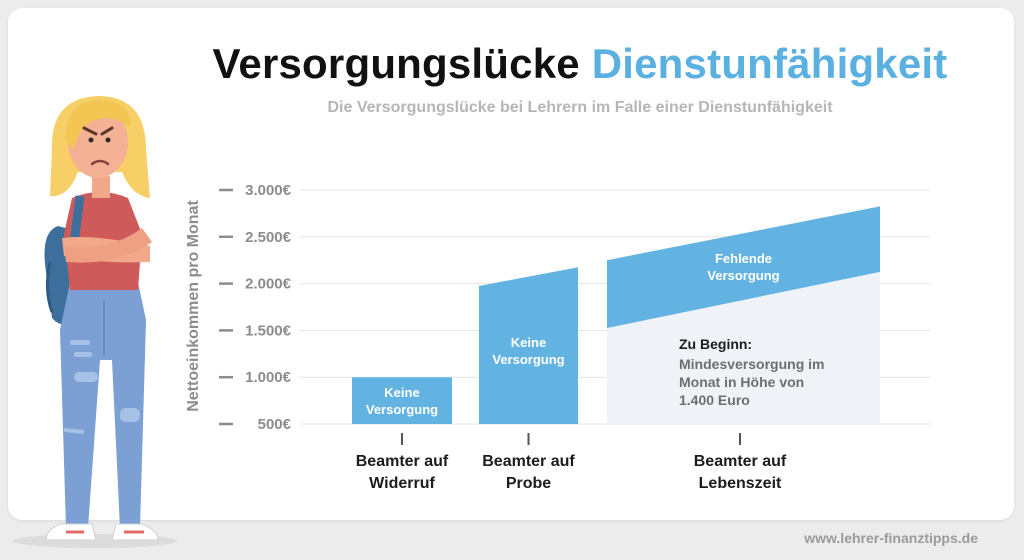 Image resolution: width=1024 pixels, height=560 pixels. I want to click on annotation-line: Monat in Höhe von, so click(741, 382).